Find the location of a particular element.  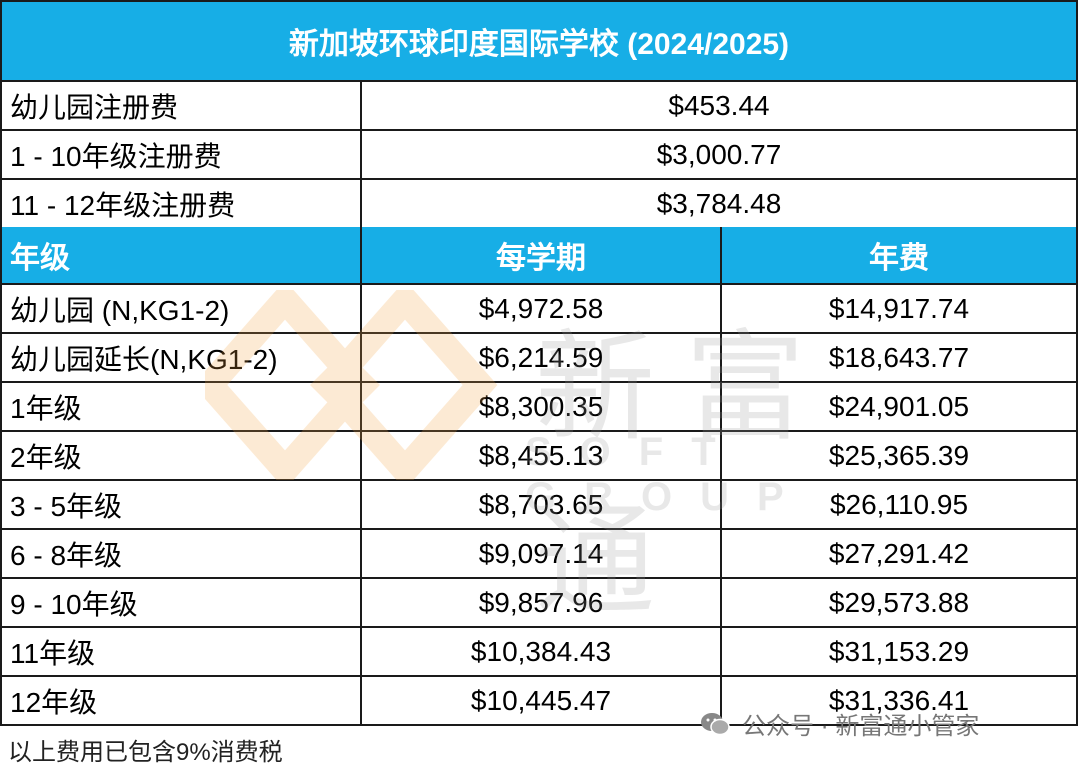

per-term-fee: $8,703.65 is located at coordinates (540, 504).